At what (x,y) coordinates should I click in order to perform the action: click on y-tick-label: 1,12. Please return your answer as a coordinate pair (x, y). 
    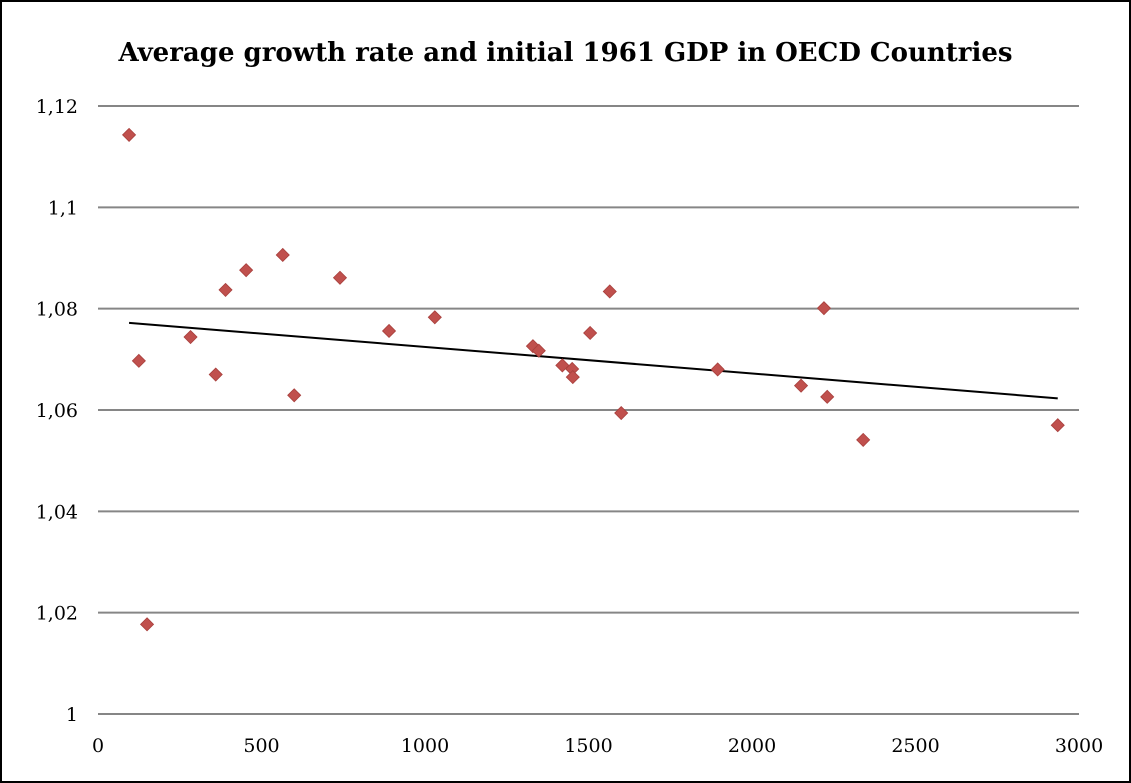
    Looking at the image, I should click on (57, 107).